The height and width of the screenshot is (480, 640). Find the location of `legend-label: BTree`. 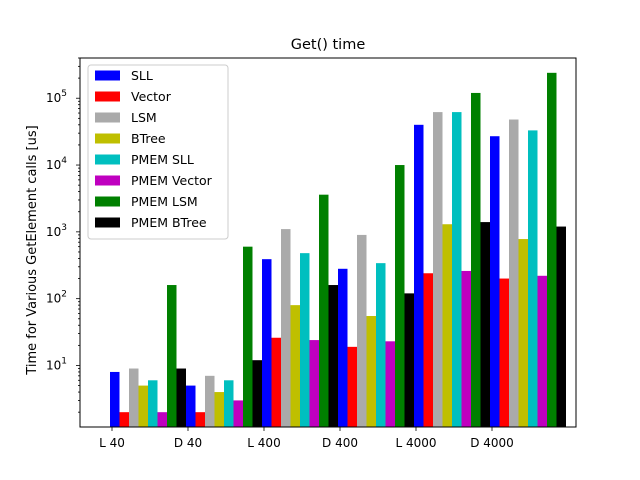

legend-label: BTree is located at coordinates (148, 138).